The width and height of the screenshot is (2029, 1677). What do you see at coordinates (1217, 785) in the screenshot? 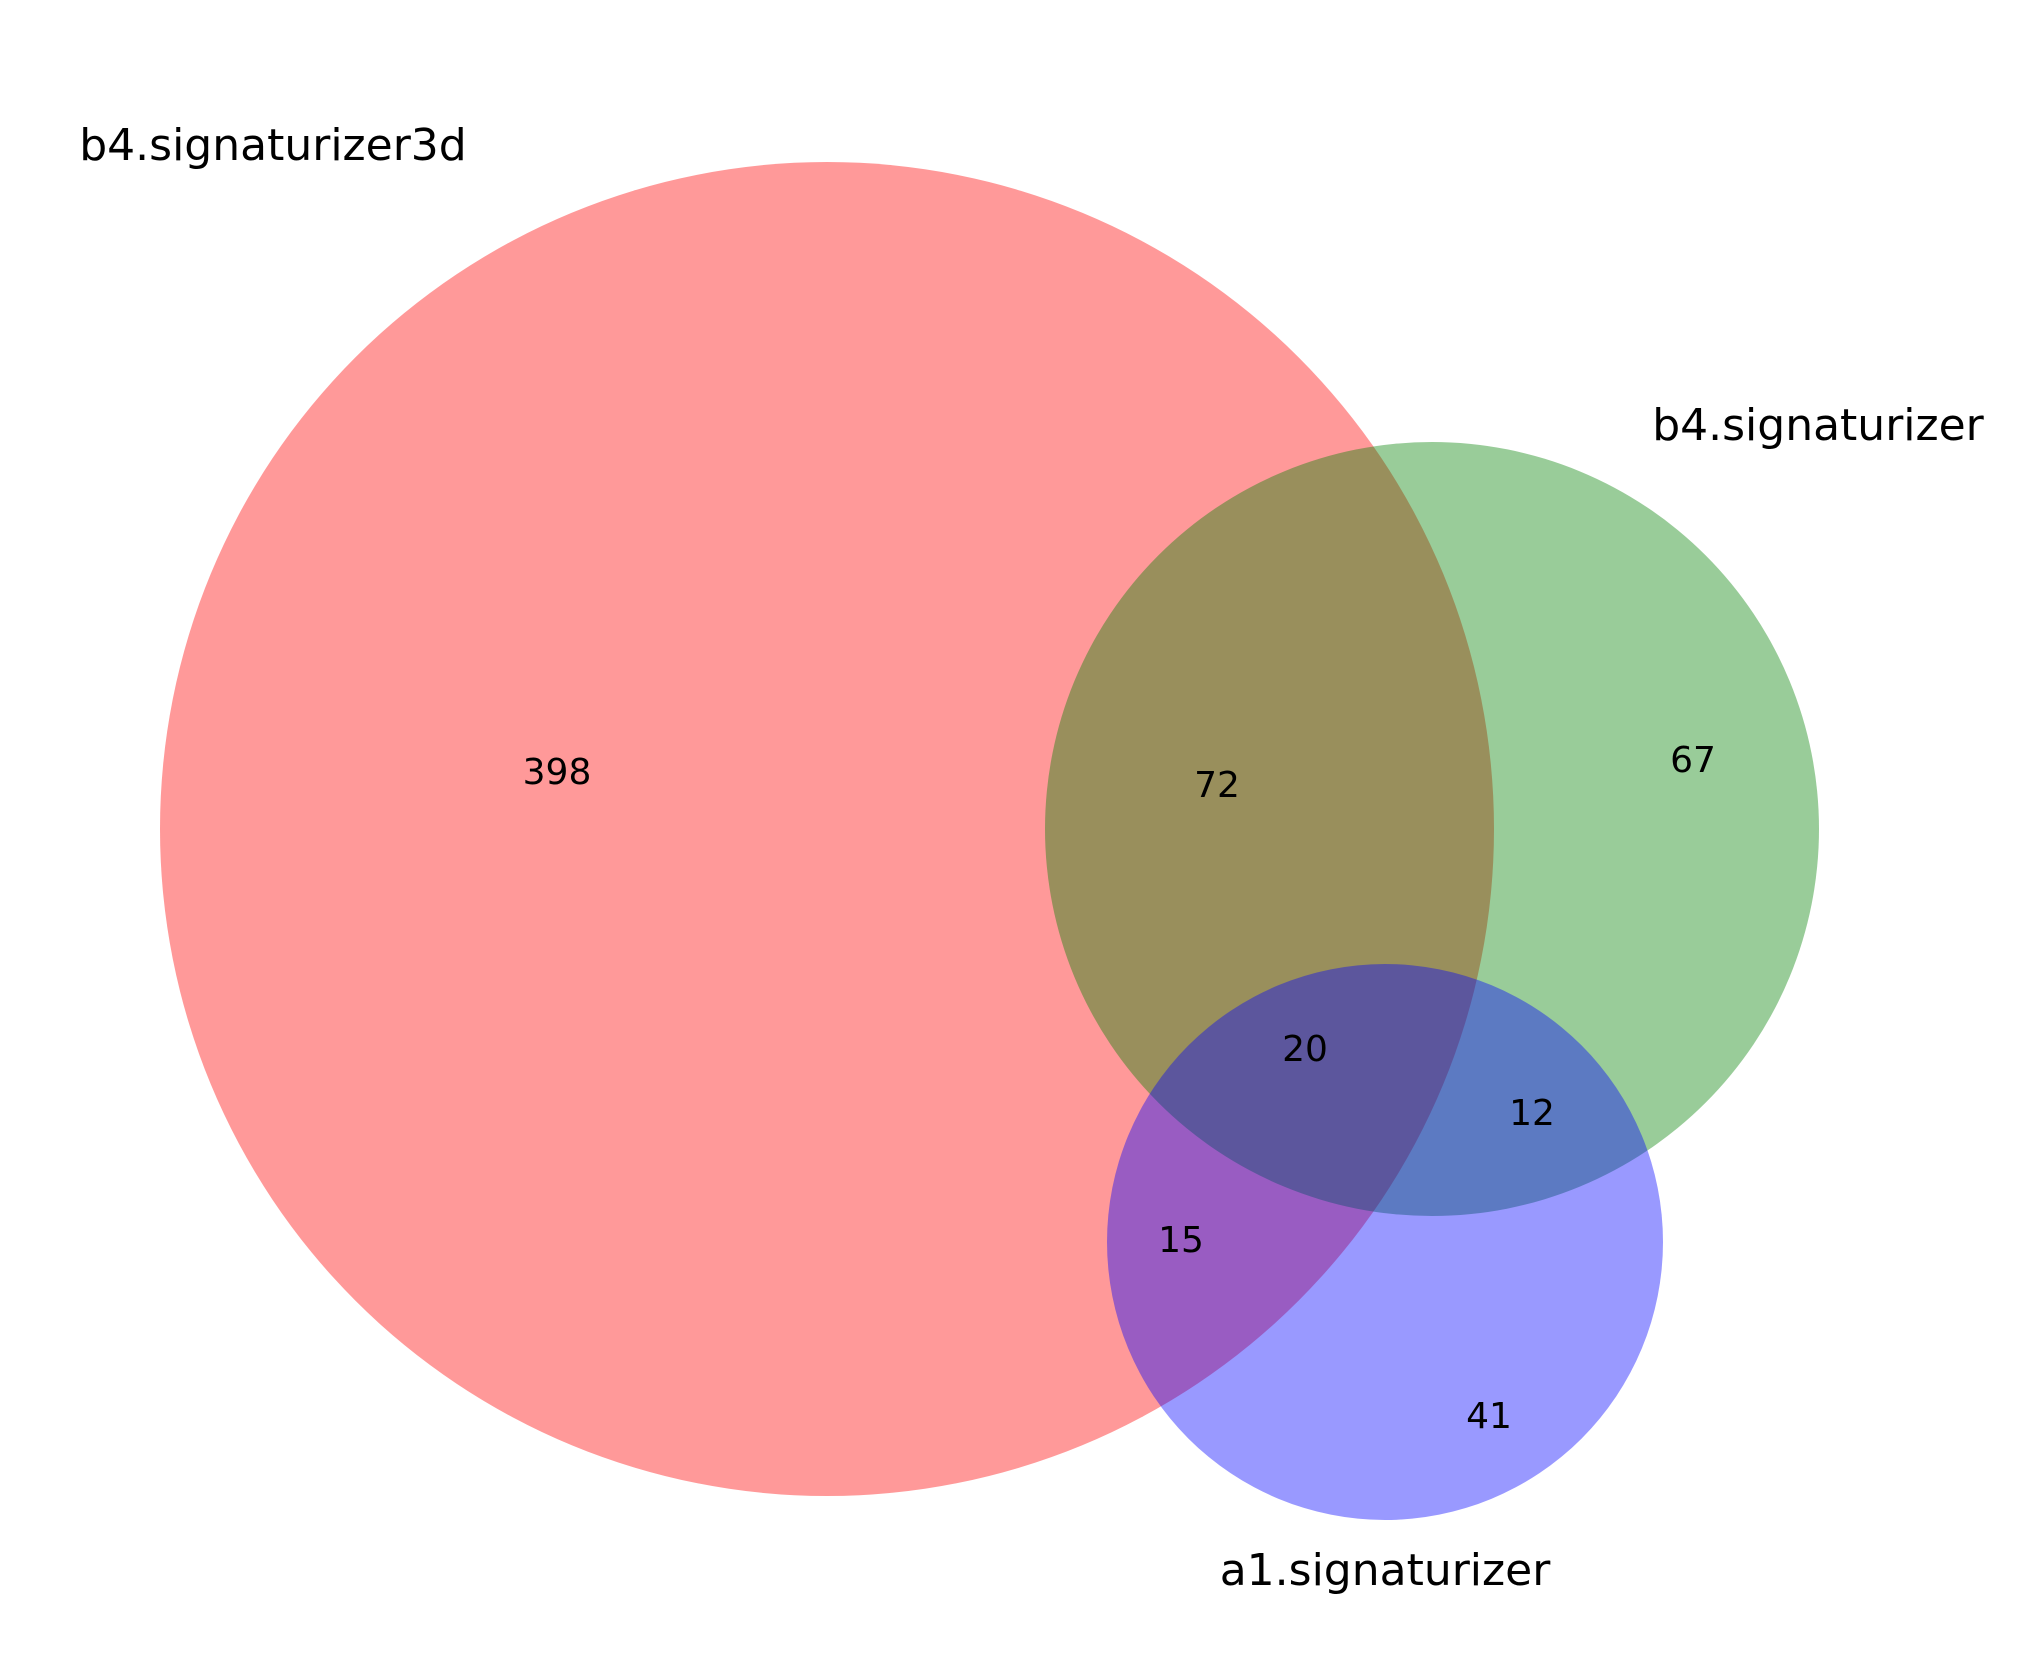
I see `region-count-a-and-b: 72` at bounding box center [1217, 785].